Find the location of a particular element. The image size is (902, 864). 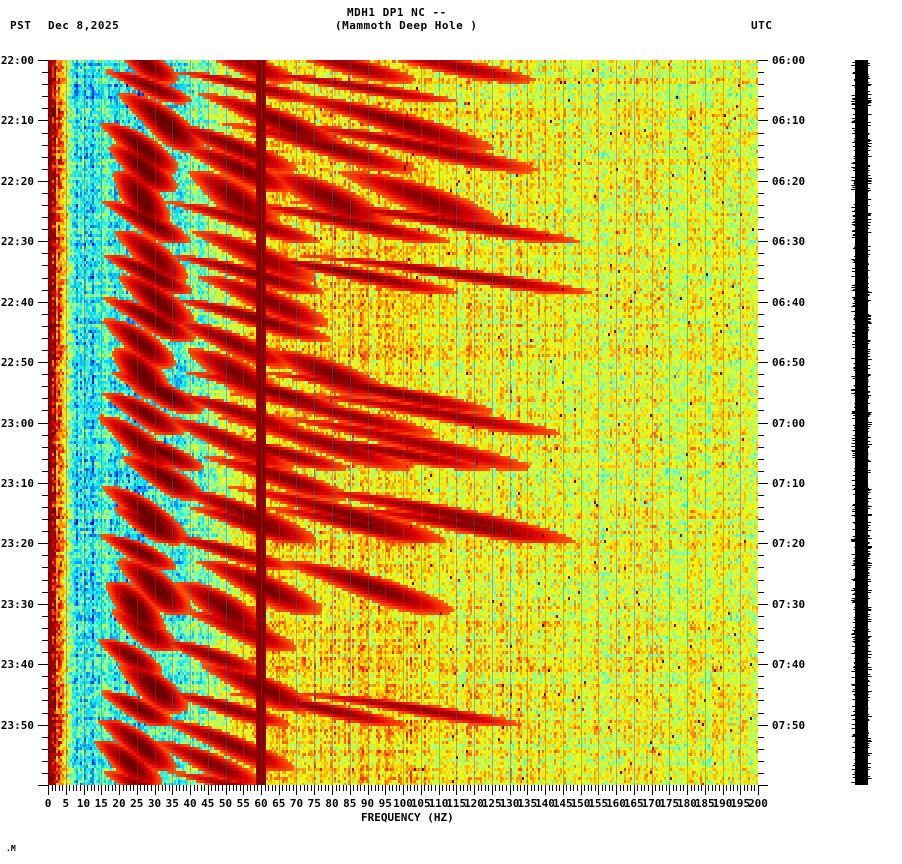

time-tick-label-pst: 22:10 is located at coordinates (17, 121).